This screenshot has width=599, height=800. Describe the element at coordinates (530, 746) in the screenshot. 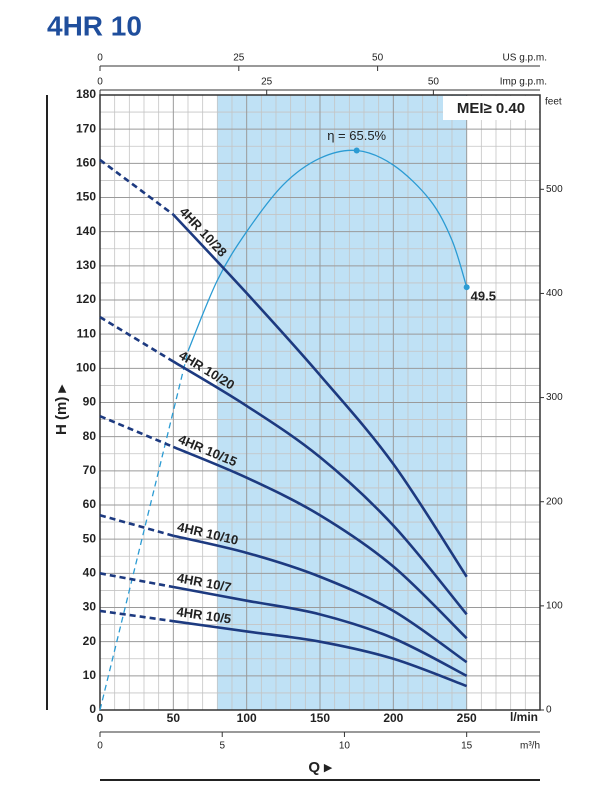

I see `secondary-axis-label: m³/h` at that location.